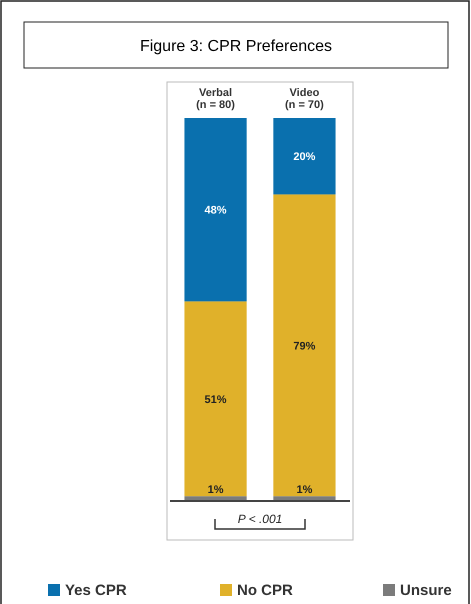 The image size is (471, 604). What do you see at coordinates (304, 99) in the screenshot?
I see `x-tick-label: Video (n = 70)` at bounding box center [304, 99].